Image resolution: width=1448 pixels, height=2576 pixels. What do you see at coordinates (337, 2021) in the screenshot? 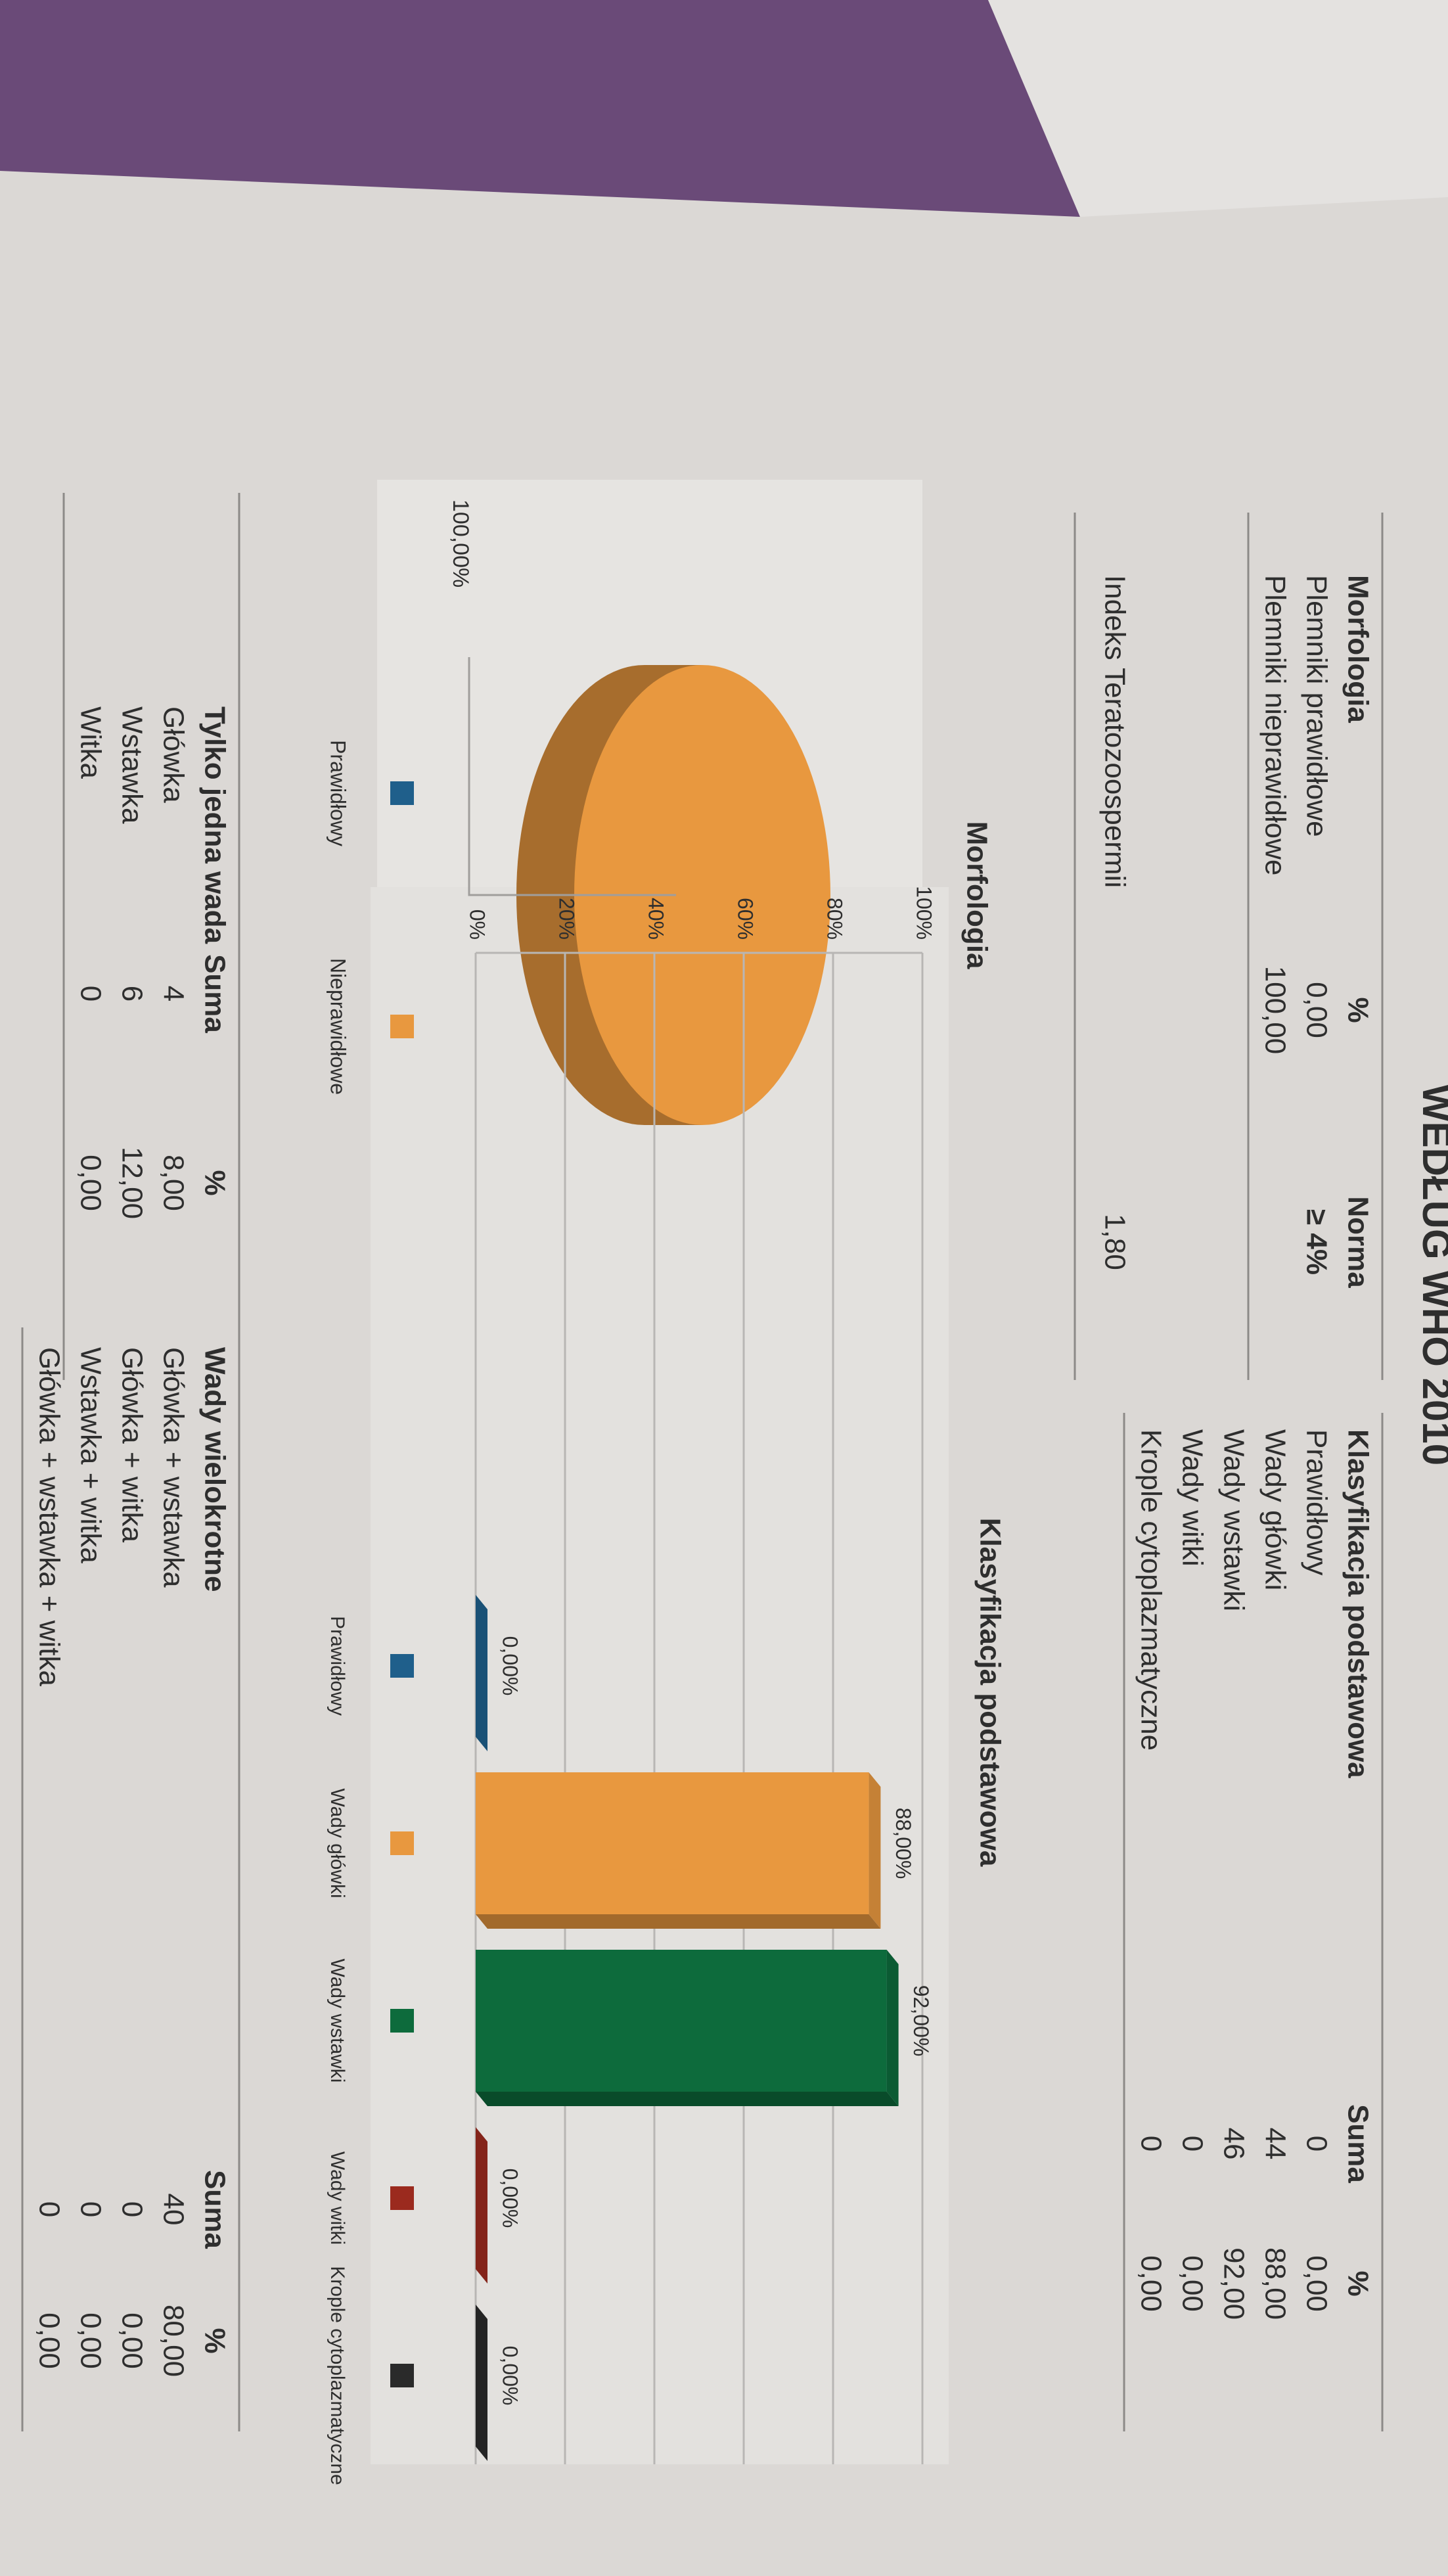
I see `legend-label: Wady wstawki` at bounding box center [337, 2021].